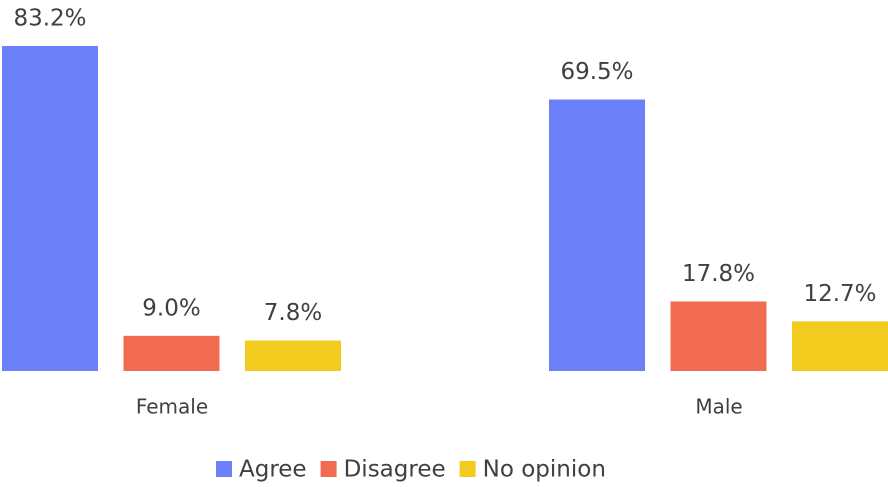 Image resolution: width=888 pixels, height=487 pixels. I want to click on legend-label: No opinion, so click(544, 470).